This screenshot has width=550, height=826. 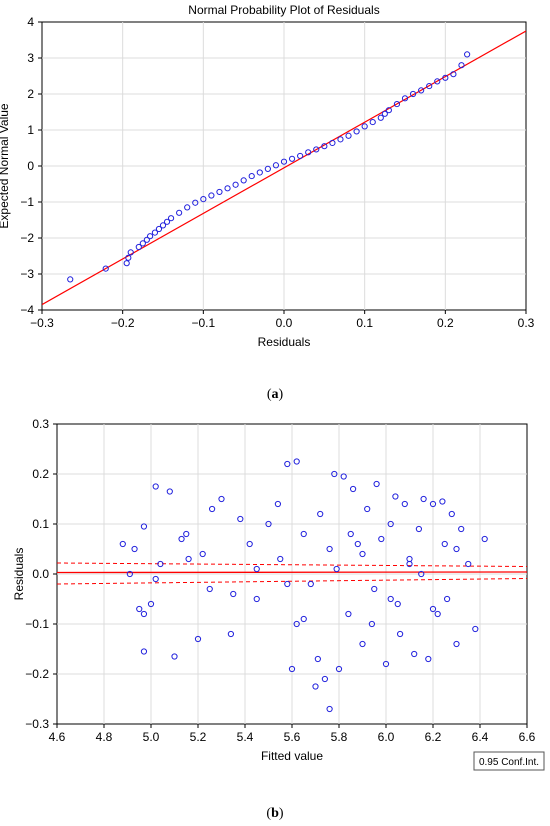 What do you see at coordinates (42, 323) in the screenshot?
I see `chart0-x-tick-label: −0.3` at bounding box center [42, 323].